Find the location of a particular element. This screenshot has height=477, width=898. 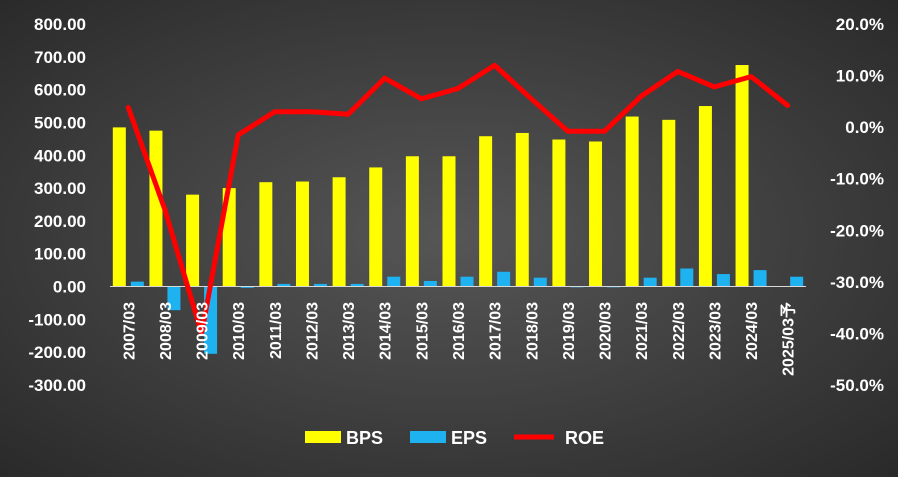

left-axis-tick-label: 600.00 is located at coordinates (60, 90).